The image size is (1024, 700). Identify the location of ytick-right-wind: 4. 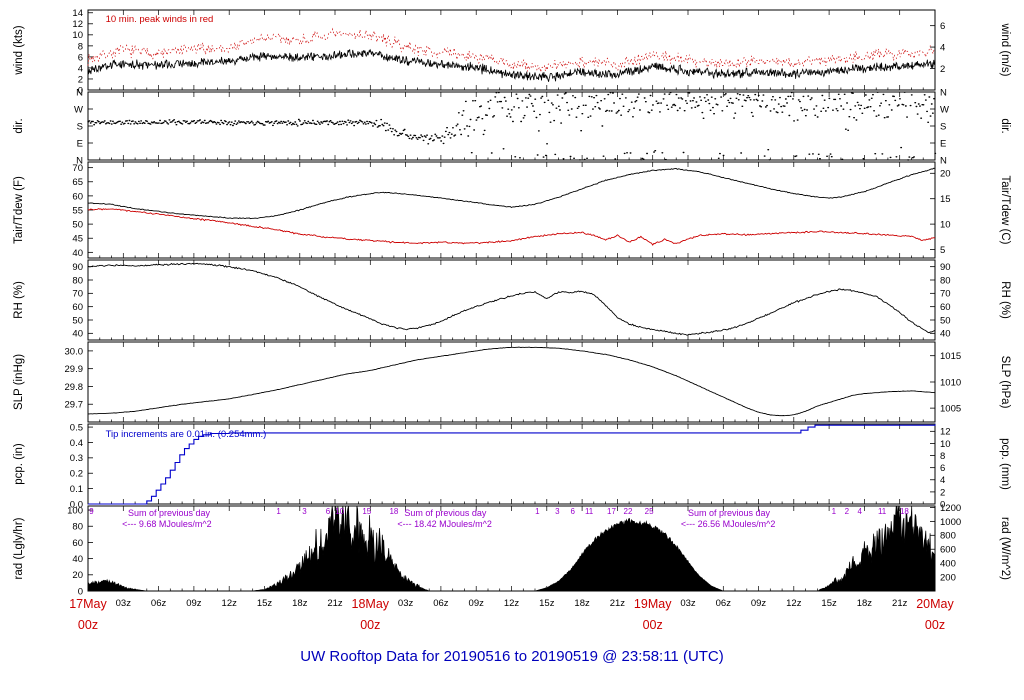
(942, 47).